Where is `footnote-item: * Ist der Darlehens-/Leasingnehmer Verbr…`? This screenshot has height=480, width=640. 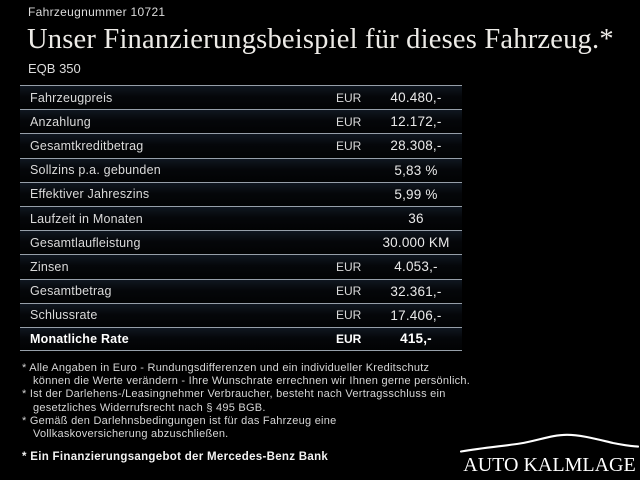
footnote-item: * Ist der Darlehens-/Leasingnehmer Verbr… is located at coordinates (249, 401).